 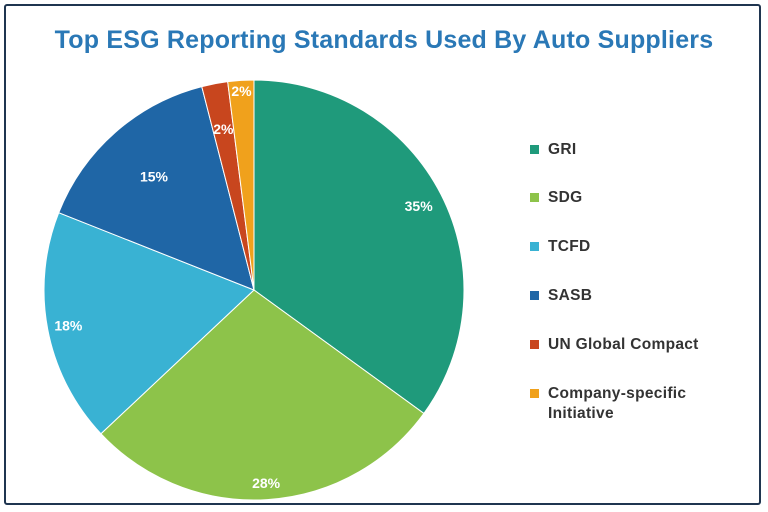 What do you see at coordinates (223, 129) in the screenshot?
I see `data-label-un-global-compact: 2%` at bounding box center [223, 129].